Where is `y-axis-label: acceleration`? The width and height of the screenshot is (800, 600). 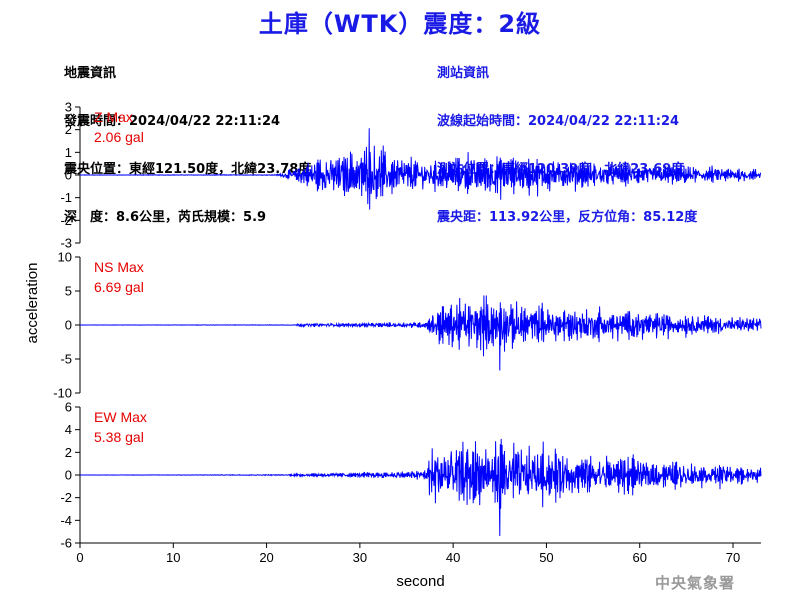 y-axis-label: acceleration is located at coordinates (32, 303).